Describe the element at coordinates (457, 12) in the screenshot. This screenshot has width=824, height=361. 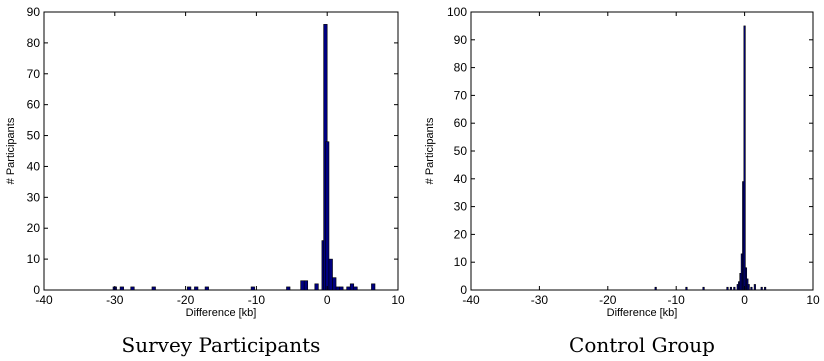
I see `y-tick-label: 100` at that location.